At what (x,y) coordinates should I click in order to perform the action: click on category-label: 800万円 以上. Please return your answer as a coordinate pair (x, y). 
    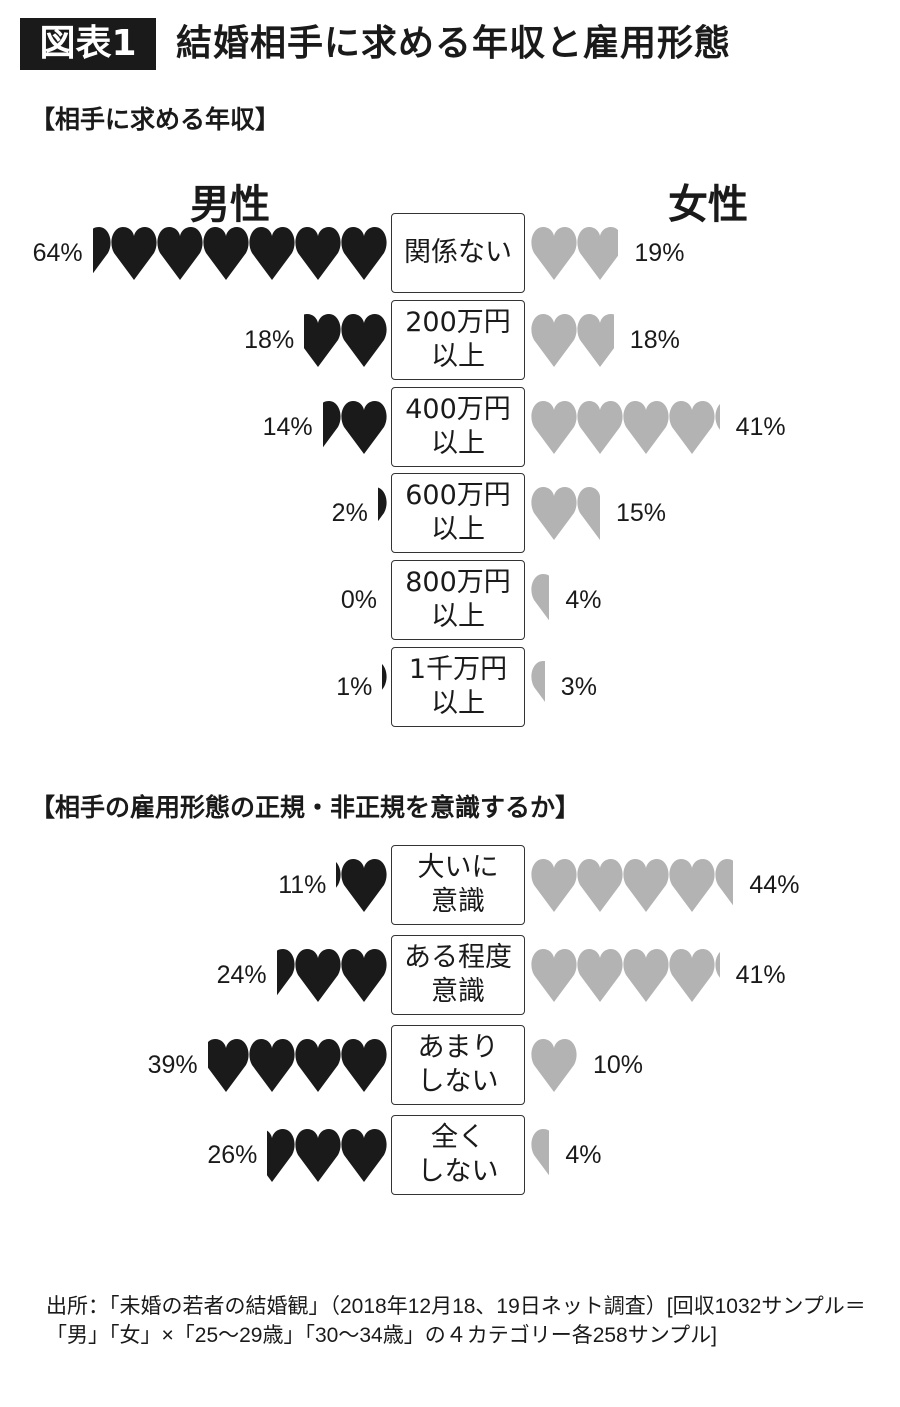
    Looking at the image, I should click on (458, 600).